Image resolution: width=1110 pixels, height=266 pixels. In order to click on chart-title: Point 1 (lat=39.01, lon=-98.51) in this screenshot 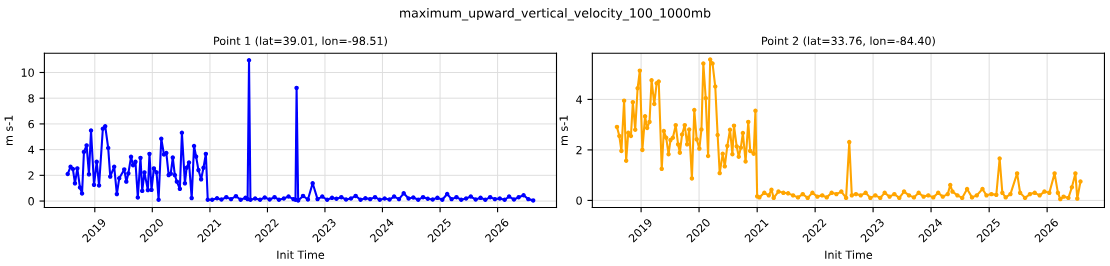, I will do `click(300, 41)`.